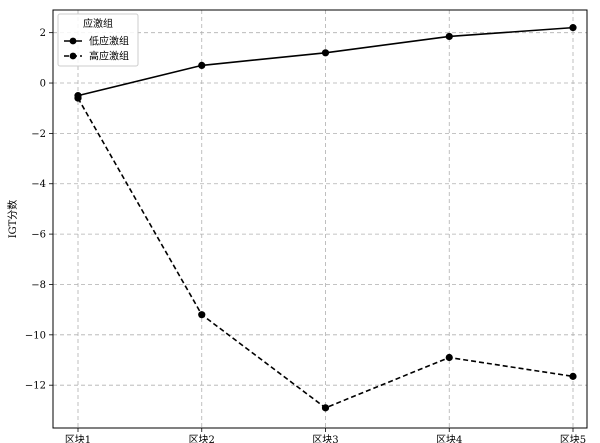  I want to click on y-axis-label: IGT分数, so click(12, 219).